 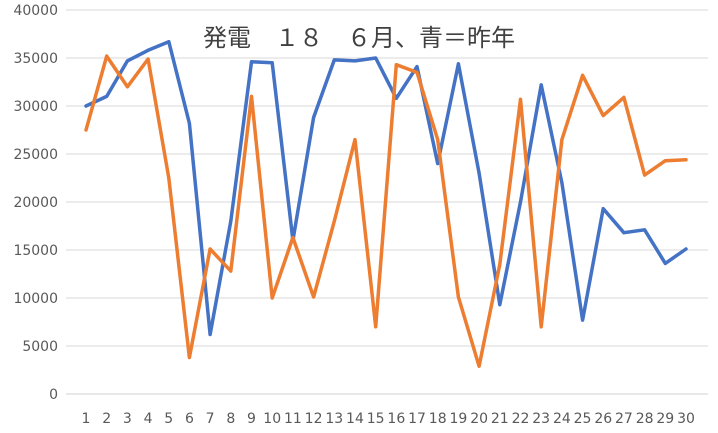 What do you see at coordinates (686, 419) in the screenshot?
I see `x-tick-label: 30` at bounding box center [686, 419].